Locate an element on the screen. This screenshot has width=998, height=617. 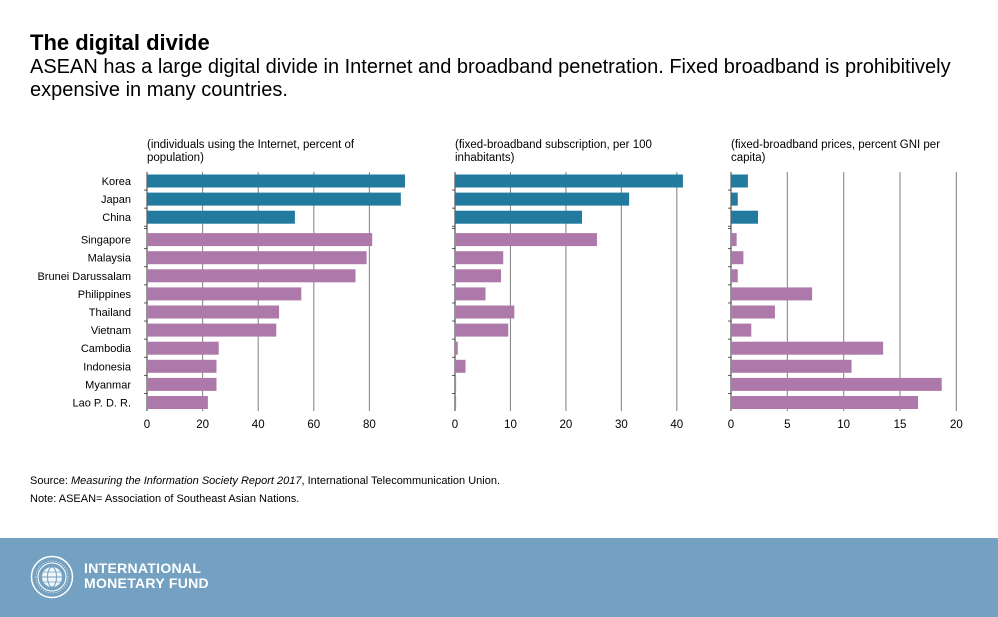
org-name-line2: MONETARY FUND is located at coordinates (146, 583).